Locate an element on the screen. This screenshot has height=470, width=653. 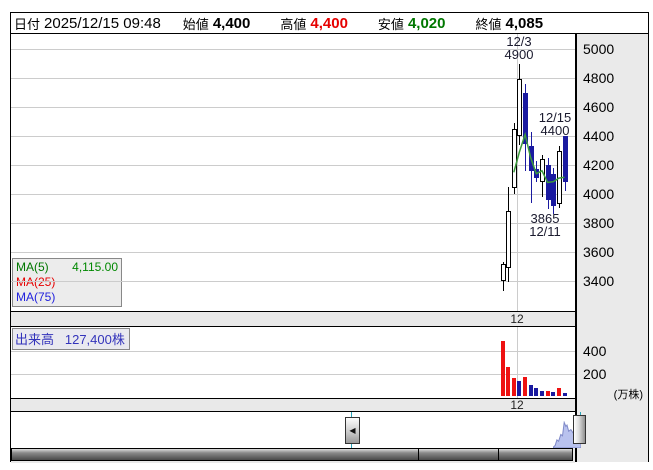
price-axis-tick: 5000 is located at coordinates (599, 49).